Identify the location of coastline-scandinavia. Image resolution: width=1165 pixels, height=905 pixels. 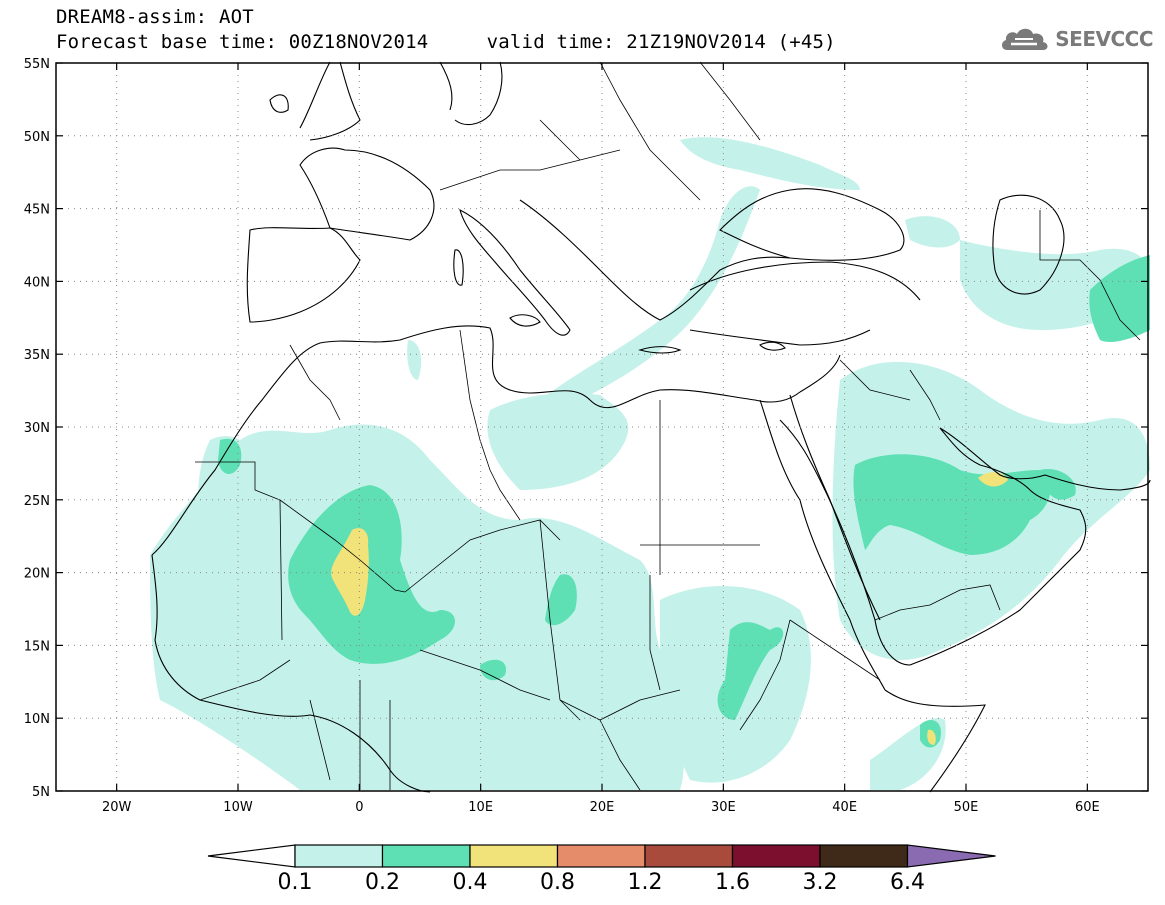
(471, 93).